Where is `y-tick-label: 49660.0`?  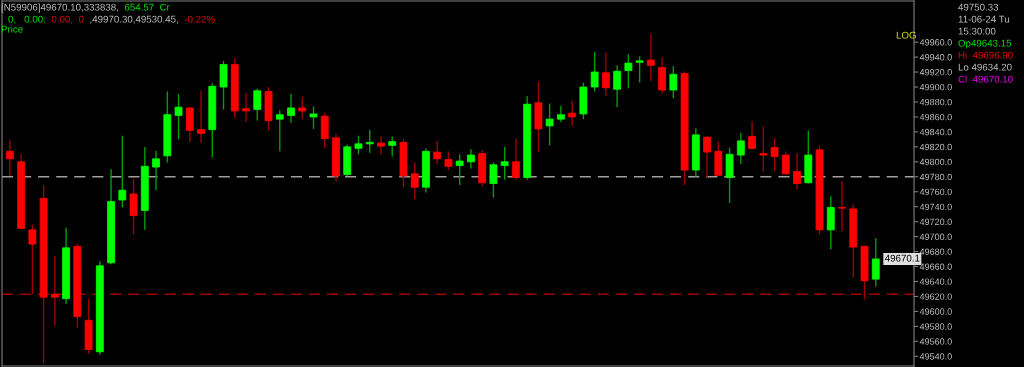
y-tick-label: 49660.0 is located at coordinates (935, 266).